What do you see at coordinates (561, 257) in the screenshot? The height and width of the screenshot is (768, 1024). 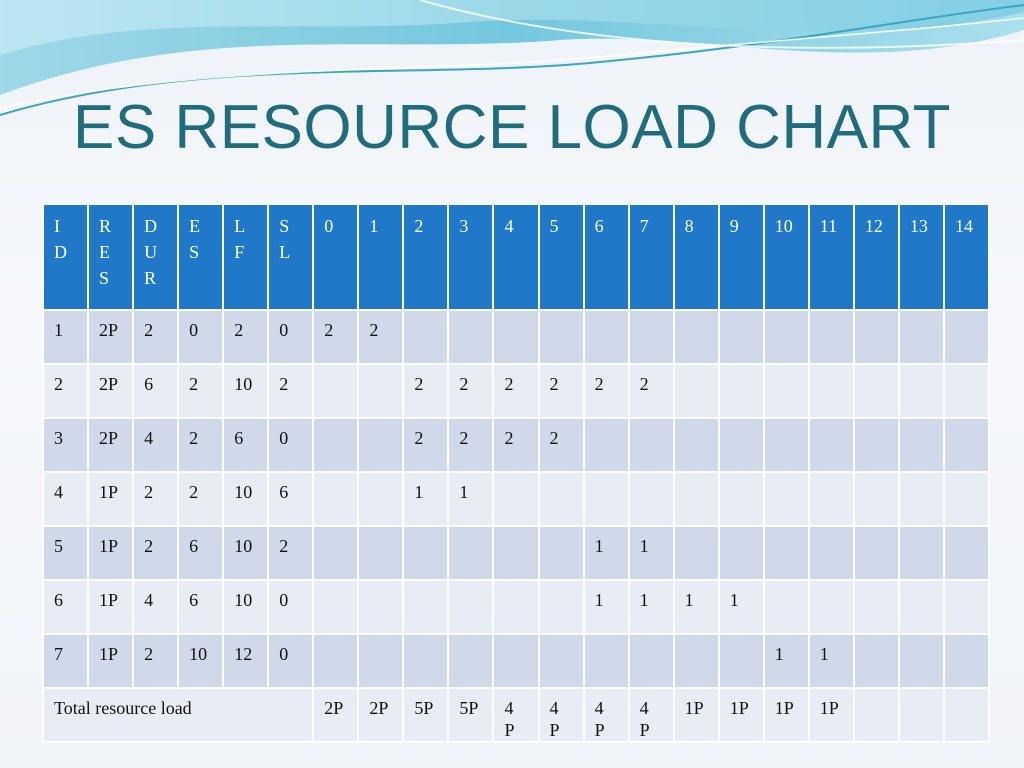 I see `column-header: 5` at bounding box center [561, 257].